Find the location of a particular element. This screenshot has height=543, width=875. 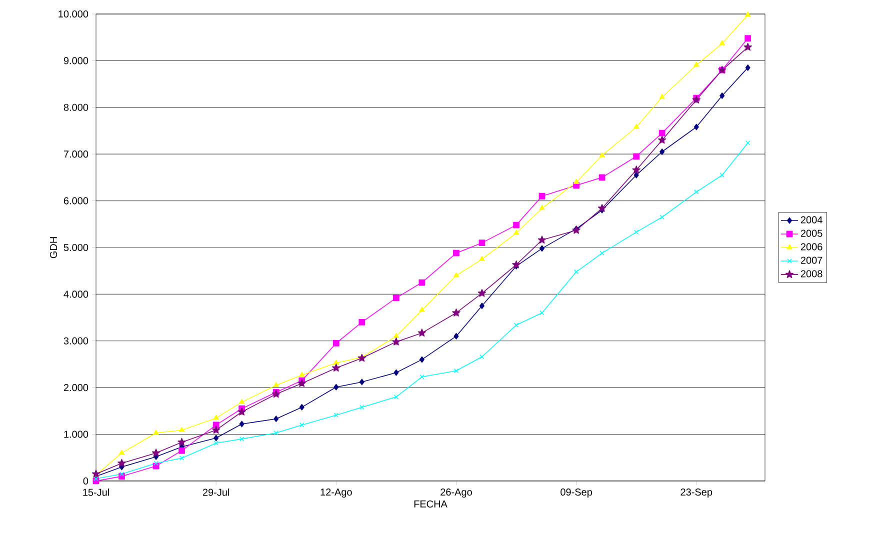

y-tick-label: 2.000 is located at coordinates (76, 388).